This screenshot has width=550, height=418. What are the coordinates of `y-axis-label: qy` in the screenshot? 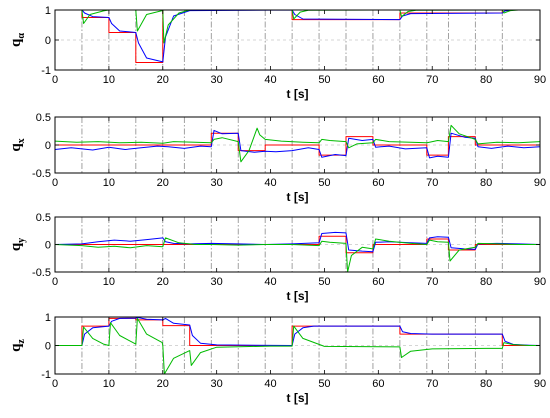 It's located at (17, 244).